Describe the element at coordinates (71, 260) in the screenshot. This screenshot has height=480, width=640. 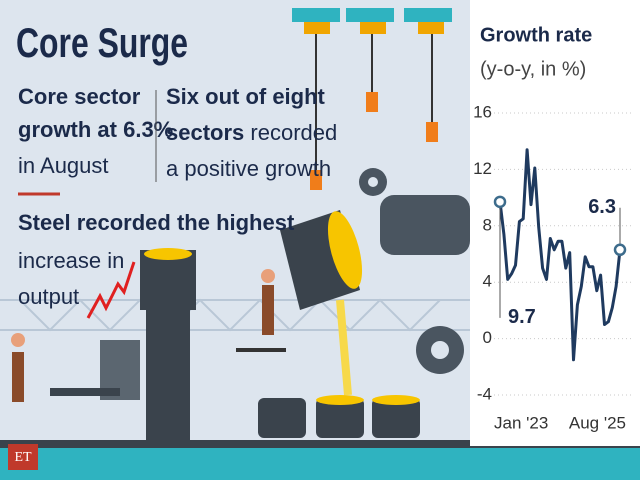
I see `note-steel-line: increase in` at that location.